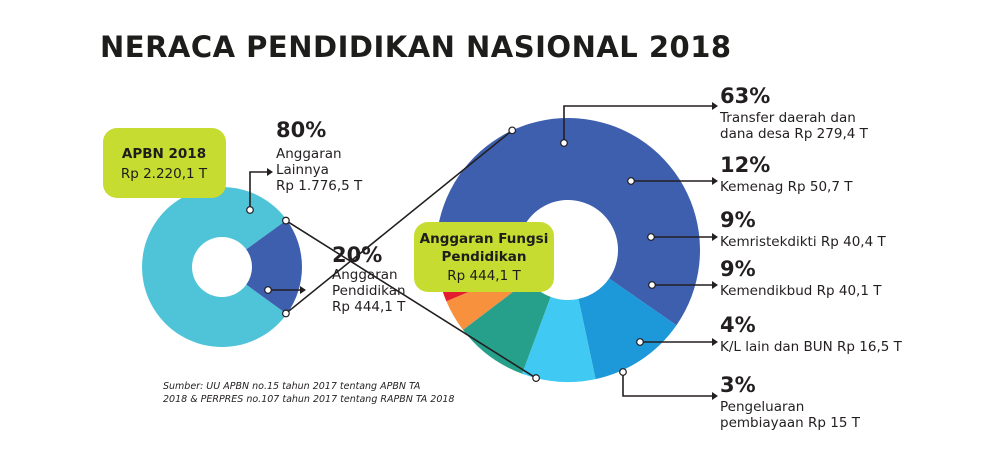 This screenshot has width=1000, height=470. Describe the element at coordinates (164, 174) in the screenshot. I see `apbn-box-value: Rp 2.220,1 T` at that location.